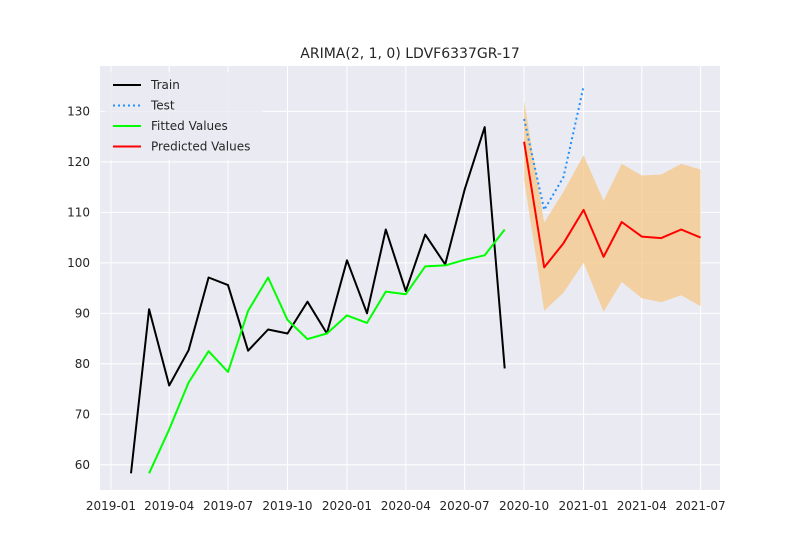  I want to click on confidence-band-layer, so click(612, 206).